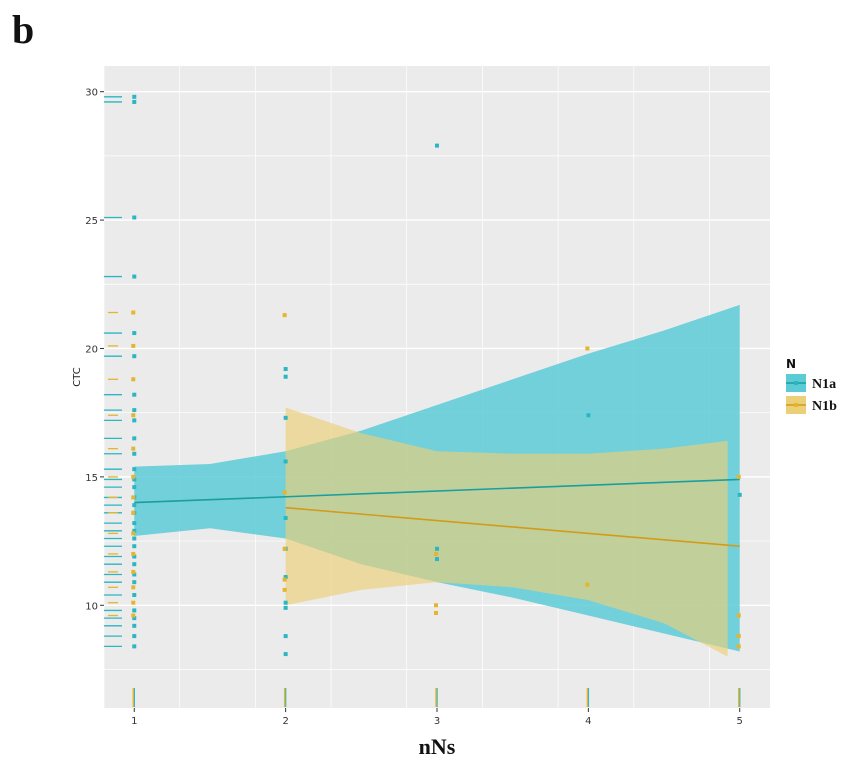 This screenshot has height=761, width=860. I want to click on x-tick-label: 4, so click(588, 721).